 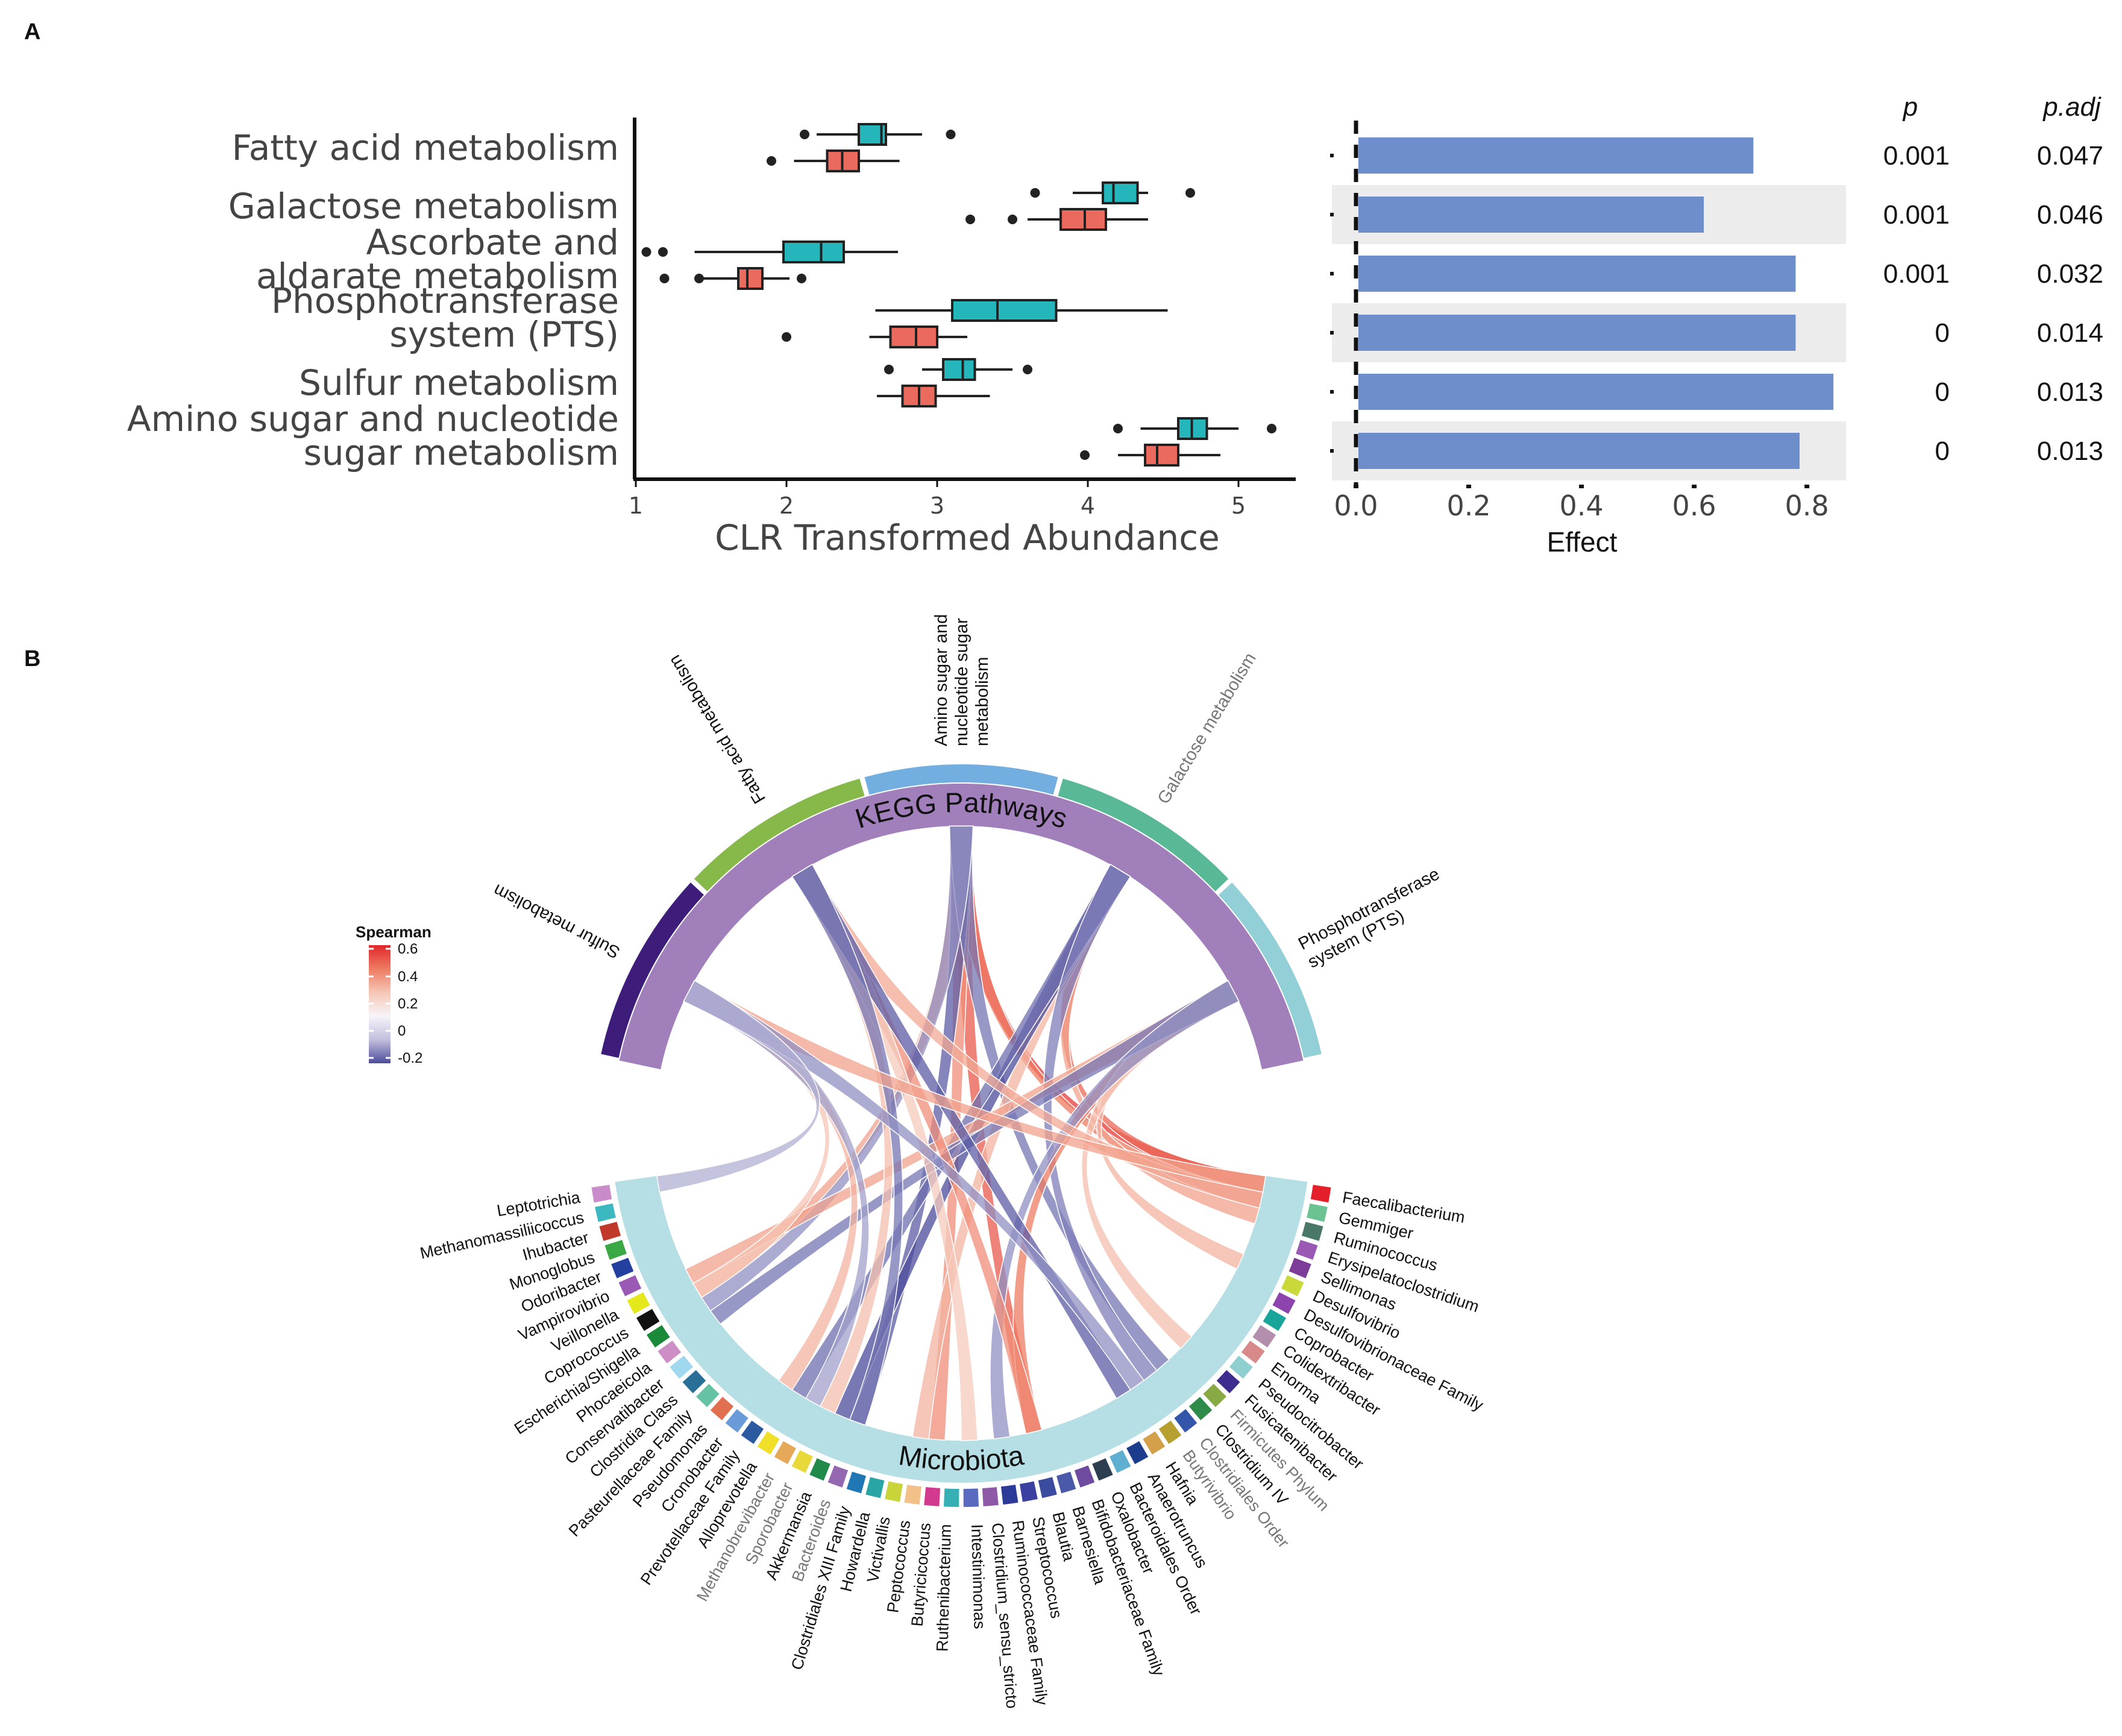 What do you see at coordinates (408, 949) in the screenshot?
I see `legend-label: 0.6` at bounding box center [408, 949].